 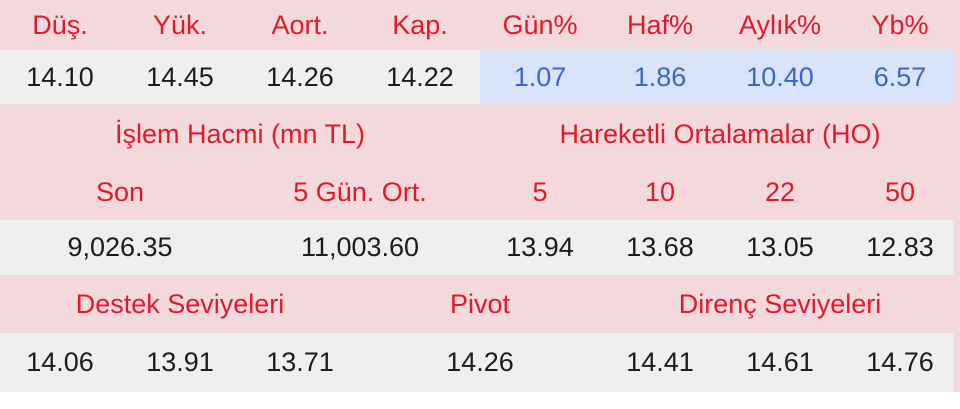 What do you see at coordinates (780, 24) in the screenshot?
I see `header-month-pct: Aylık%` at bounding box center [780, 24].